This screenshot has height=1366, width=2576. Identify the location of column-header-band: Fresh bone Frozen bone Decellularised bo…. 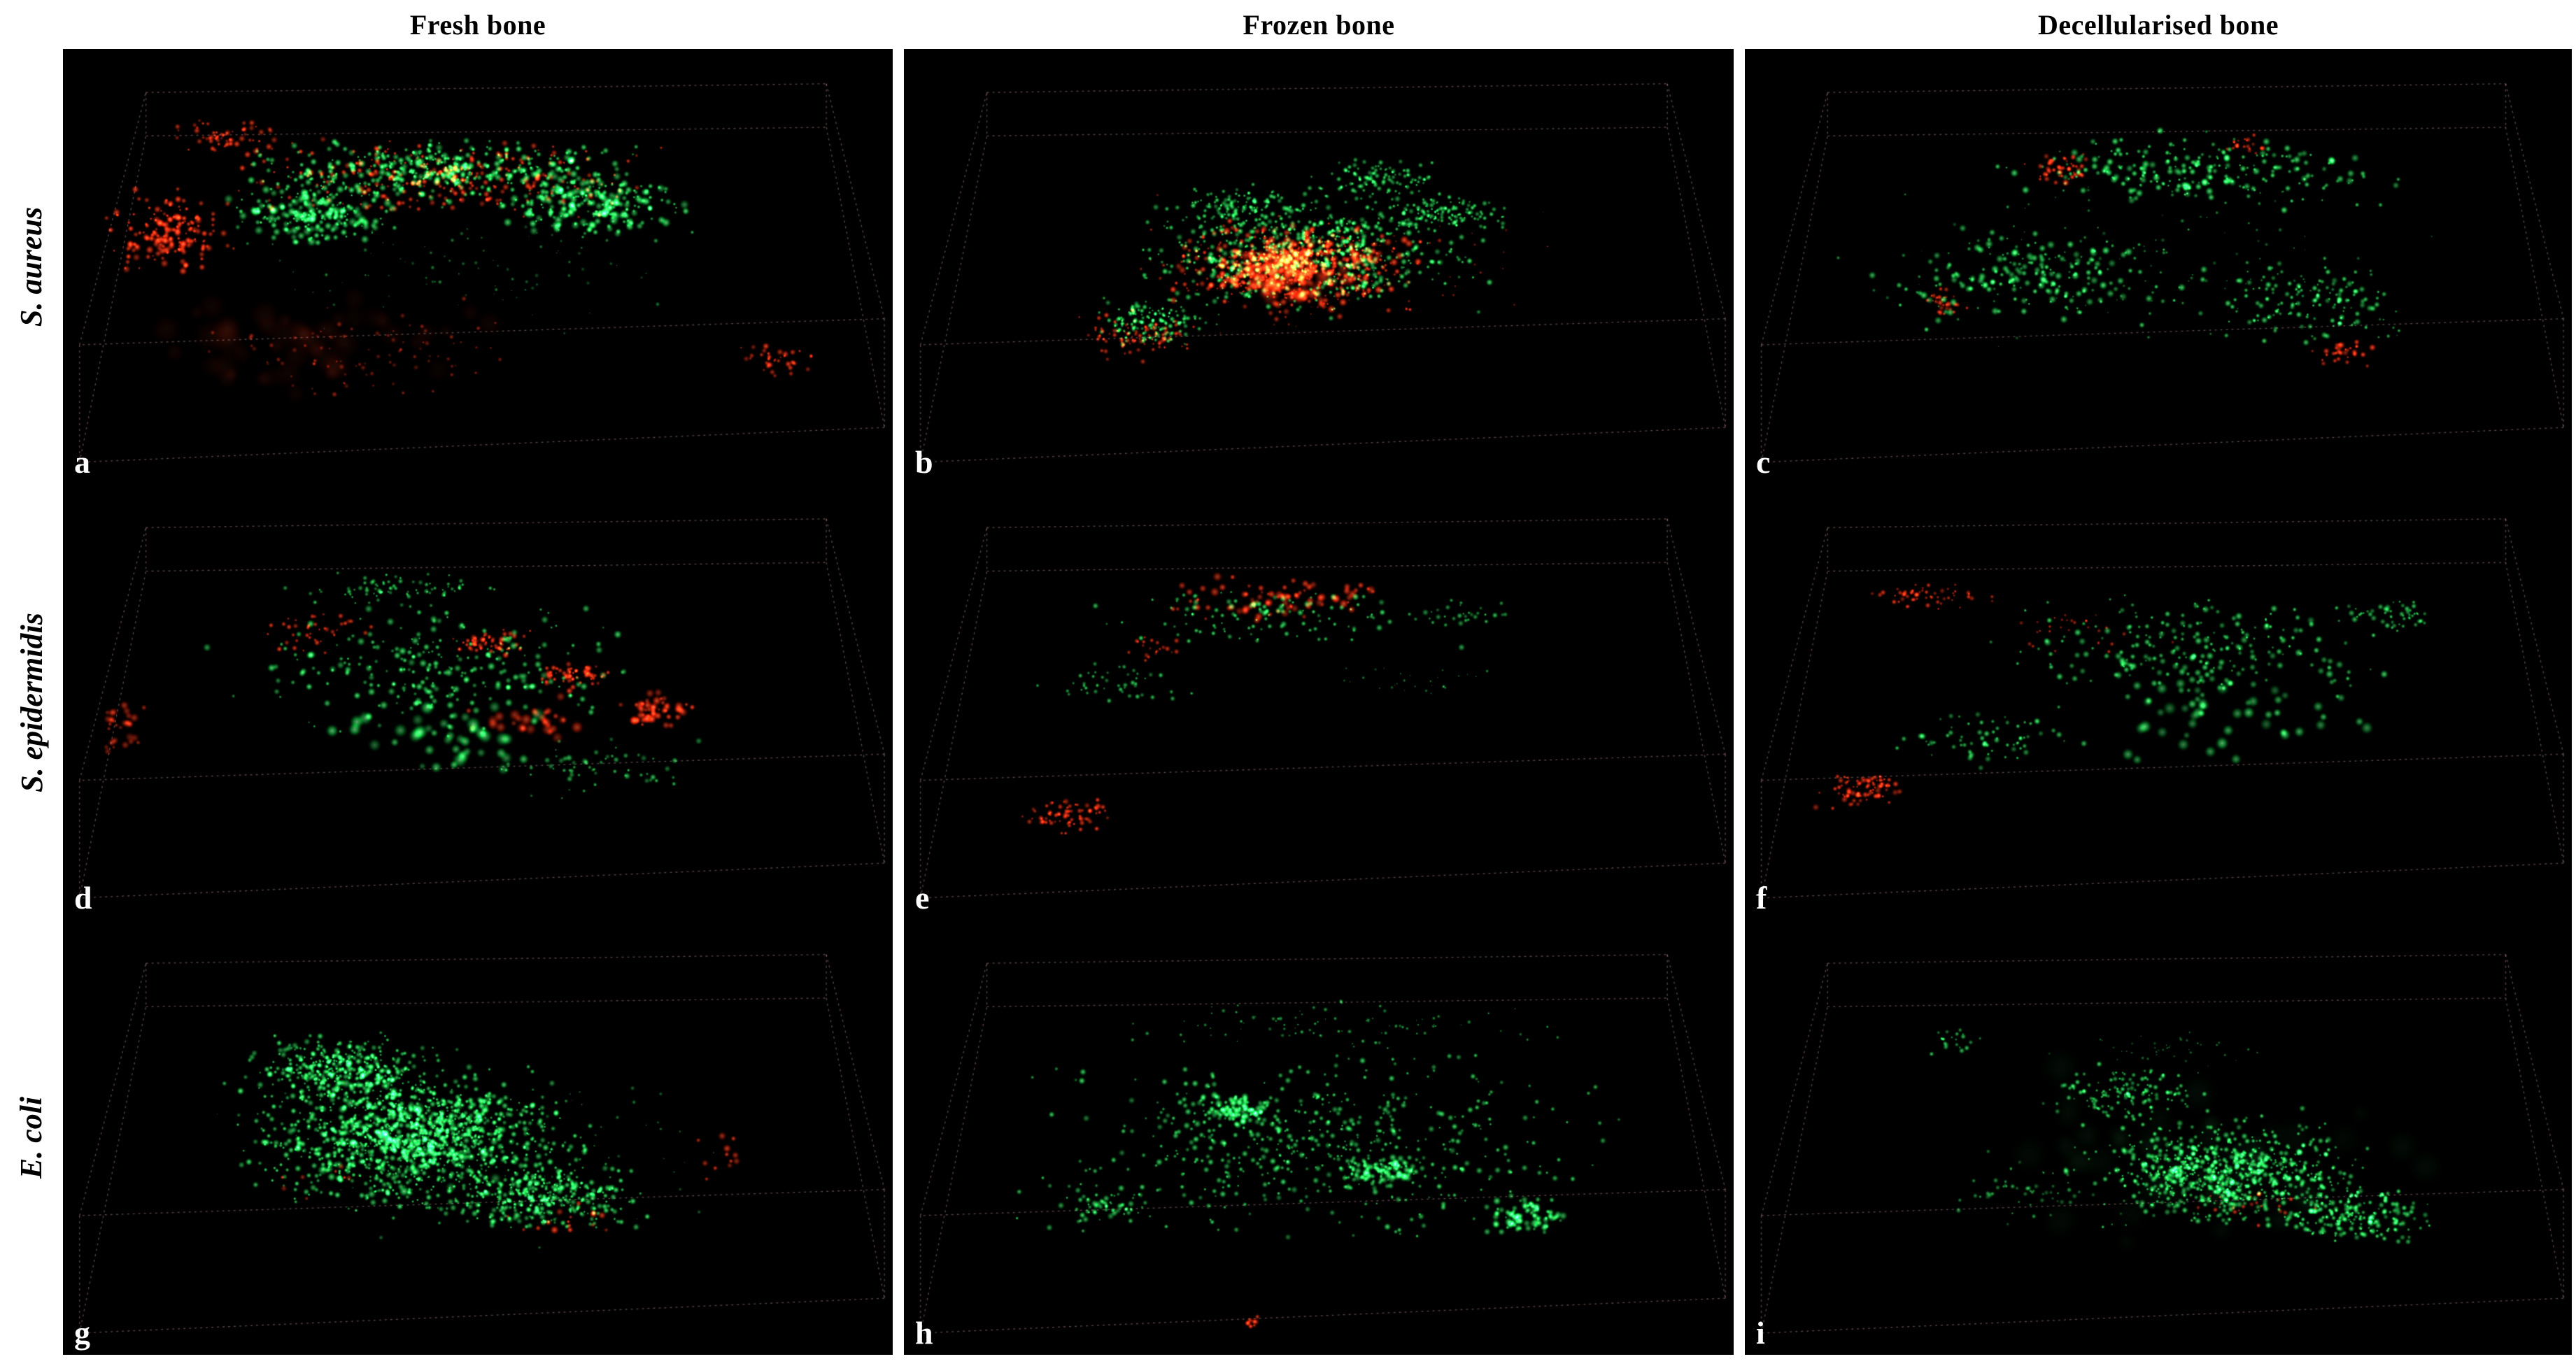
(1288, 24).